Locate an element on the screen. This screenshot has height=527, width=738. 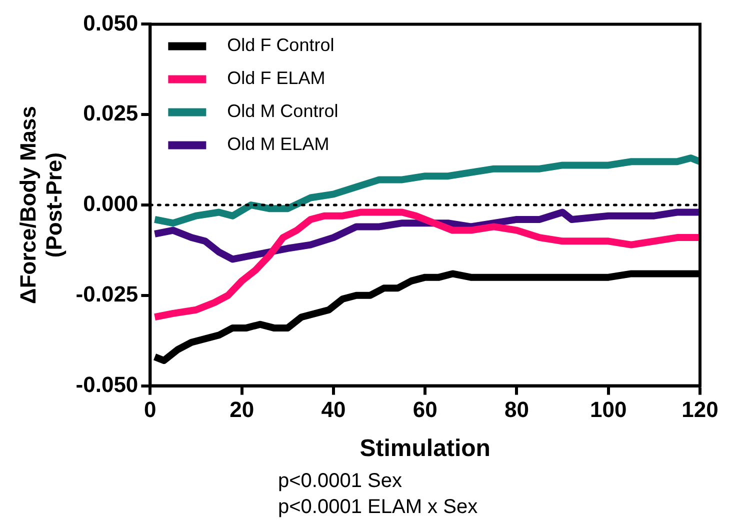
x-tick-label: 20 is located at coordinates (242, 409).